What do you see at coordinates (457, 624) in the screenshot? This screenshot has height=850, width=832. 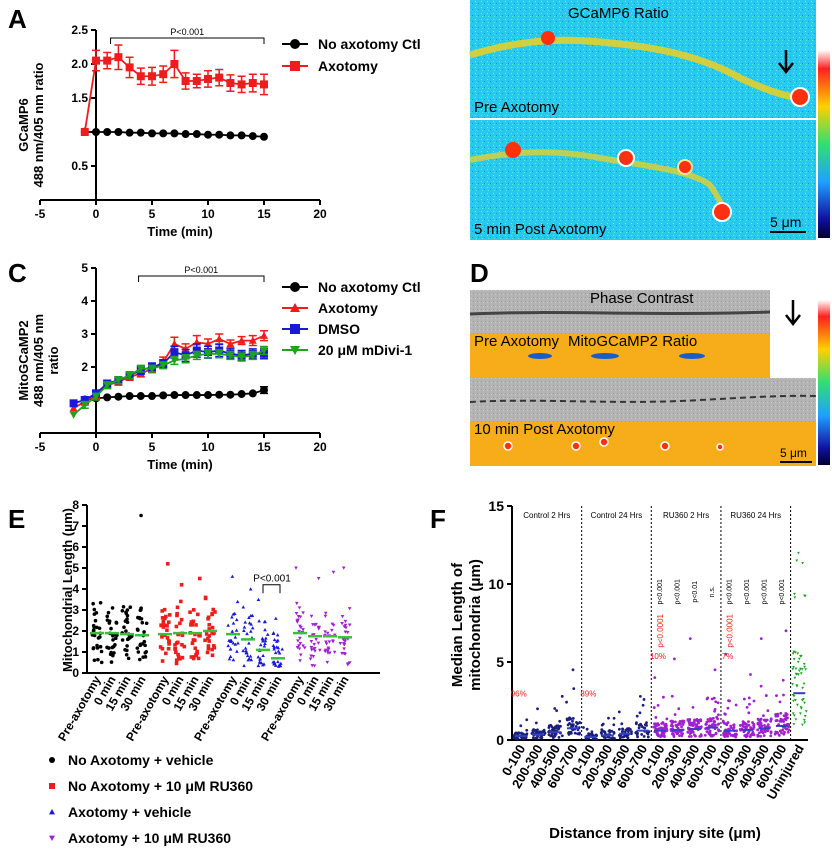 I see `y-axis-label: Median Length of` at bounding box center [457, 624].